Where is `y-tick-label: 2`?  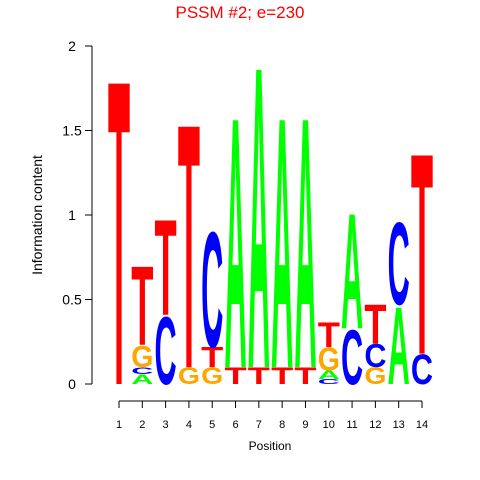 y-tick-label: 2 is located at coordinates (72, 46).